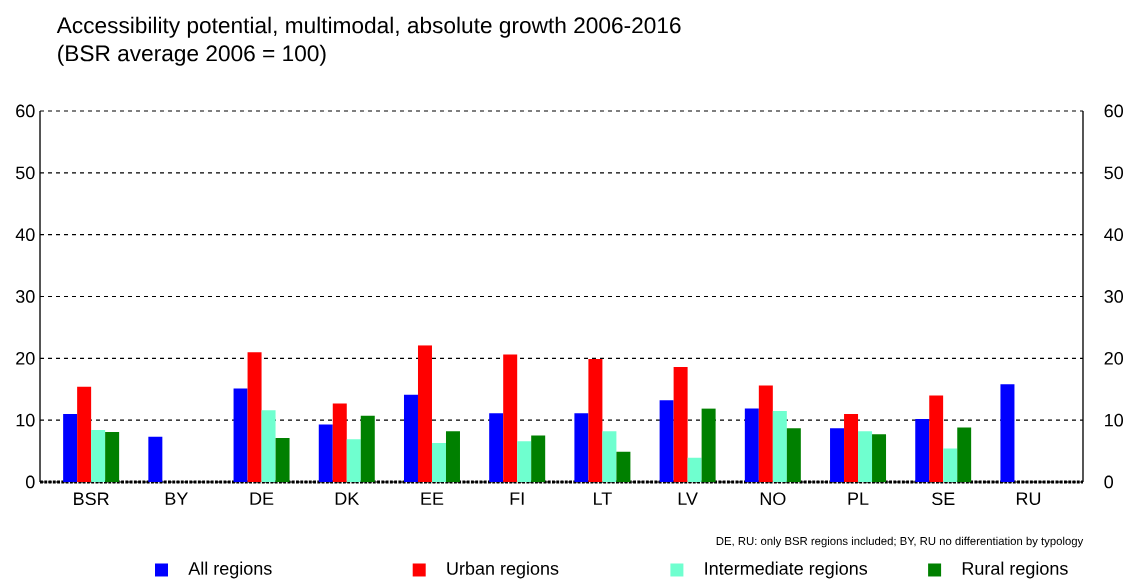 This screenshot has width=1136, height=581. What do you see at coordinates (25, 235) in the screenshot?
I see `y-tick-label: 40` at bounding box center [25, 235].